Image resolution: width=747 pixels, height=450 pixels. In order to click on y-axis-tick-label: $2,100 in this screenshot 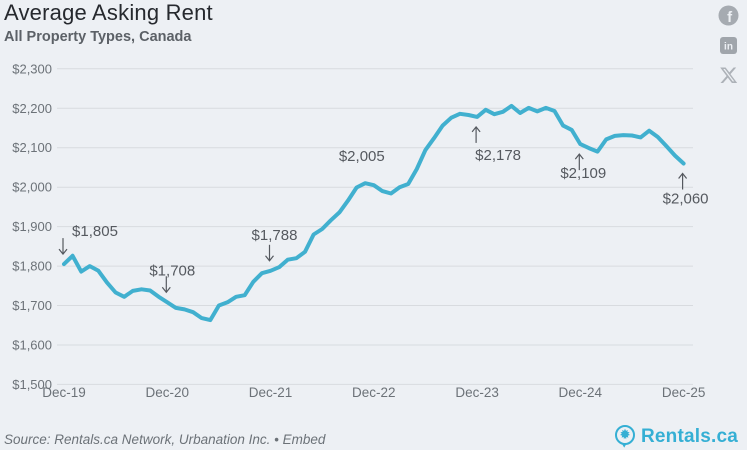, I will do `click(32, 147)`.